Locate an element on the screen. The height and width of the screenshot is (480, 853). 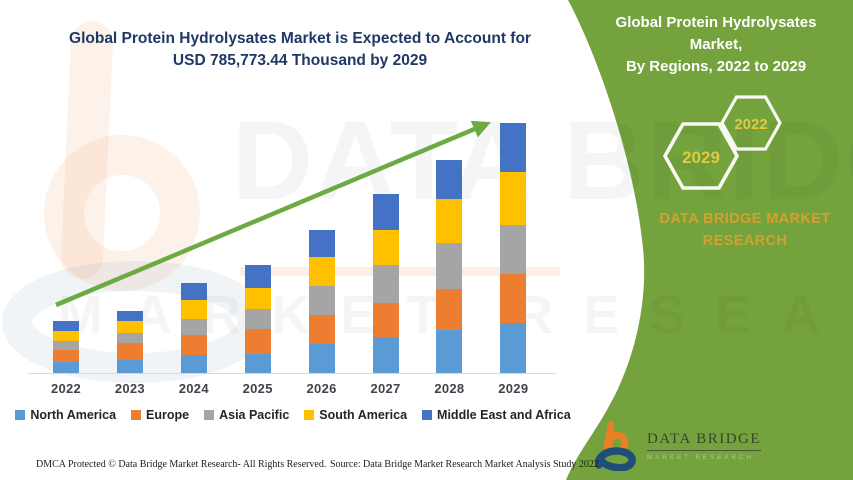
bar-segment-europe-2026 is located at coordinates (321, 329).